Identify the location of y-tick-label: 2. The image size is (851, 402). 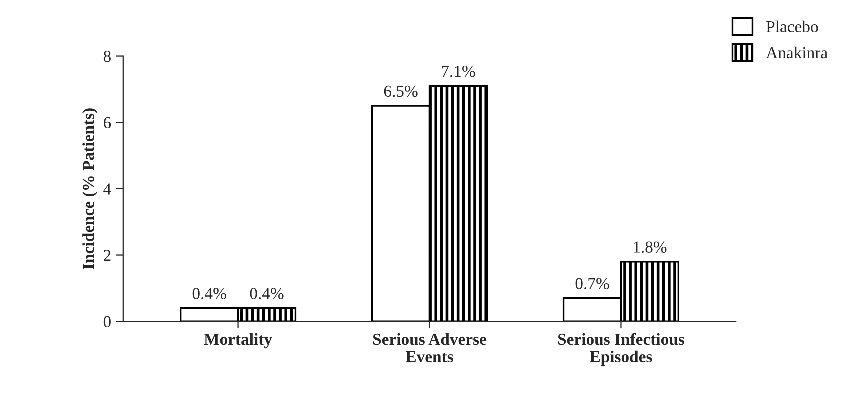
(107, 256).